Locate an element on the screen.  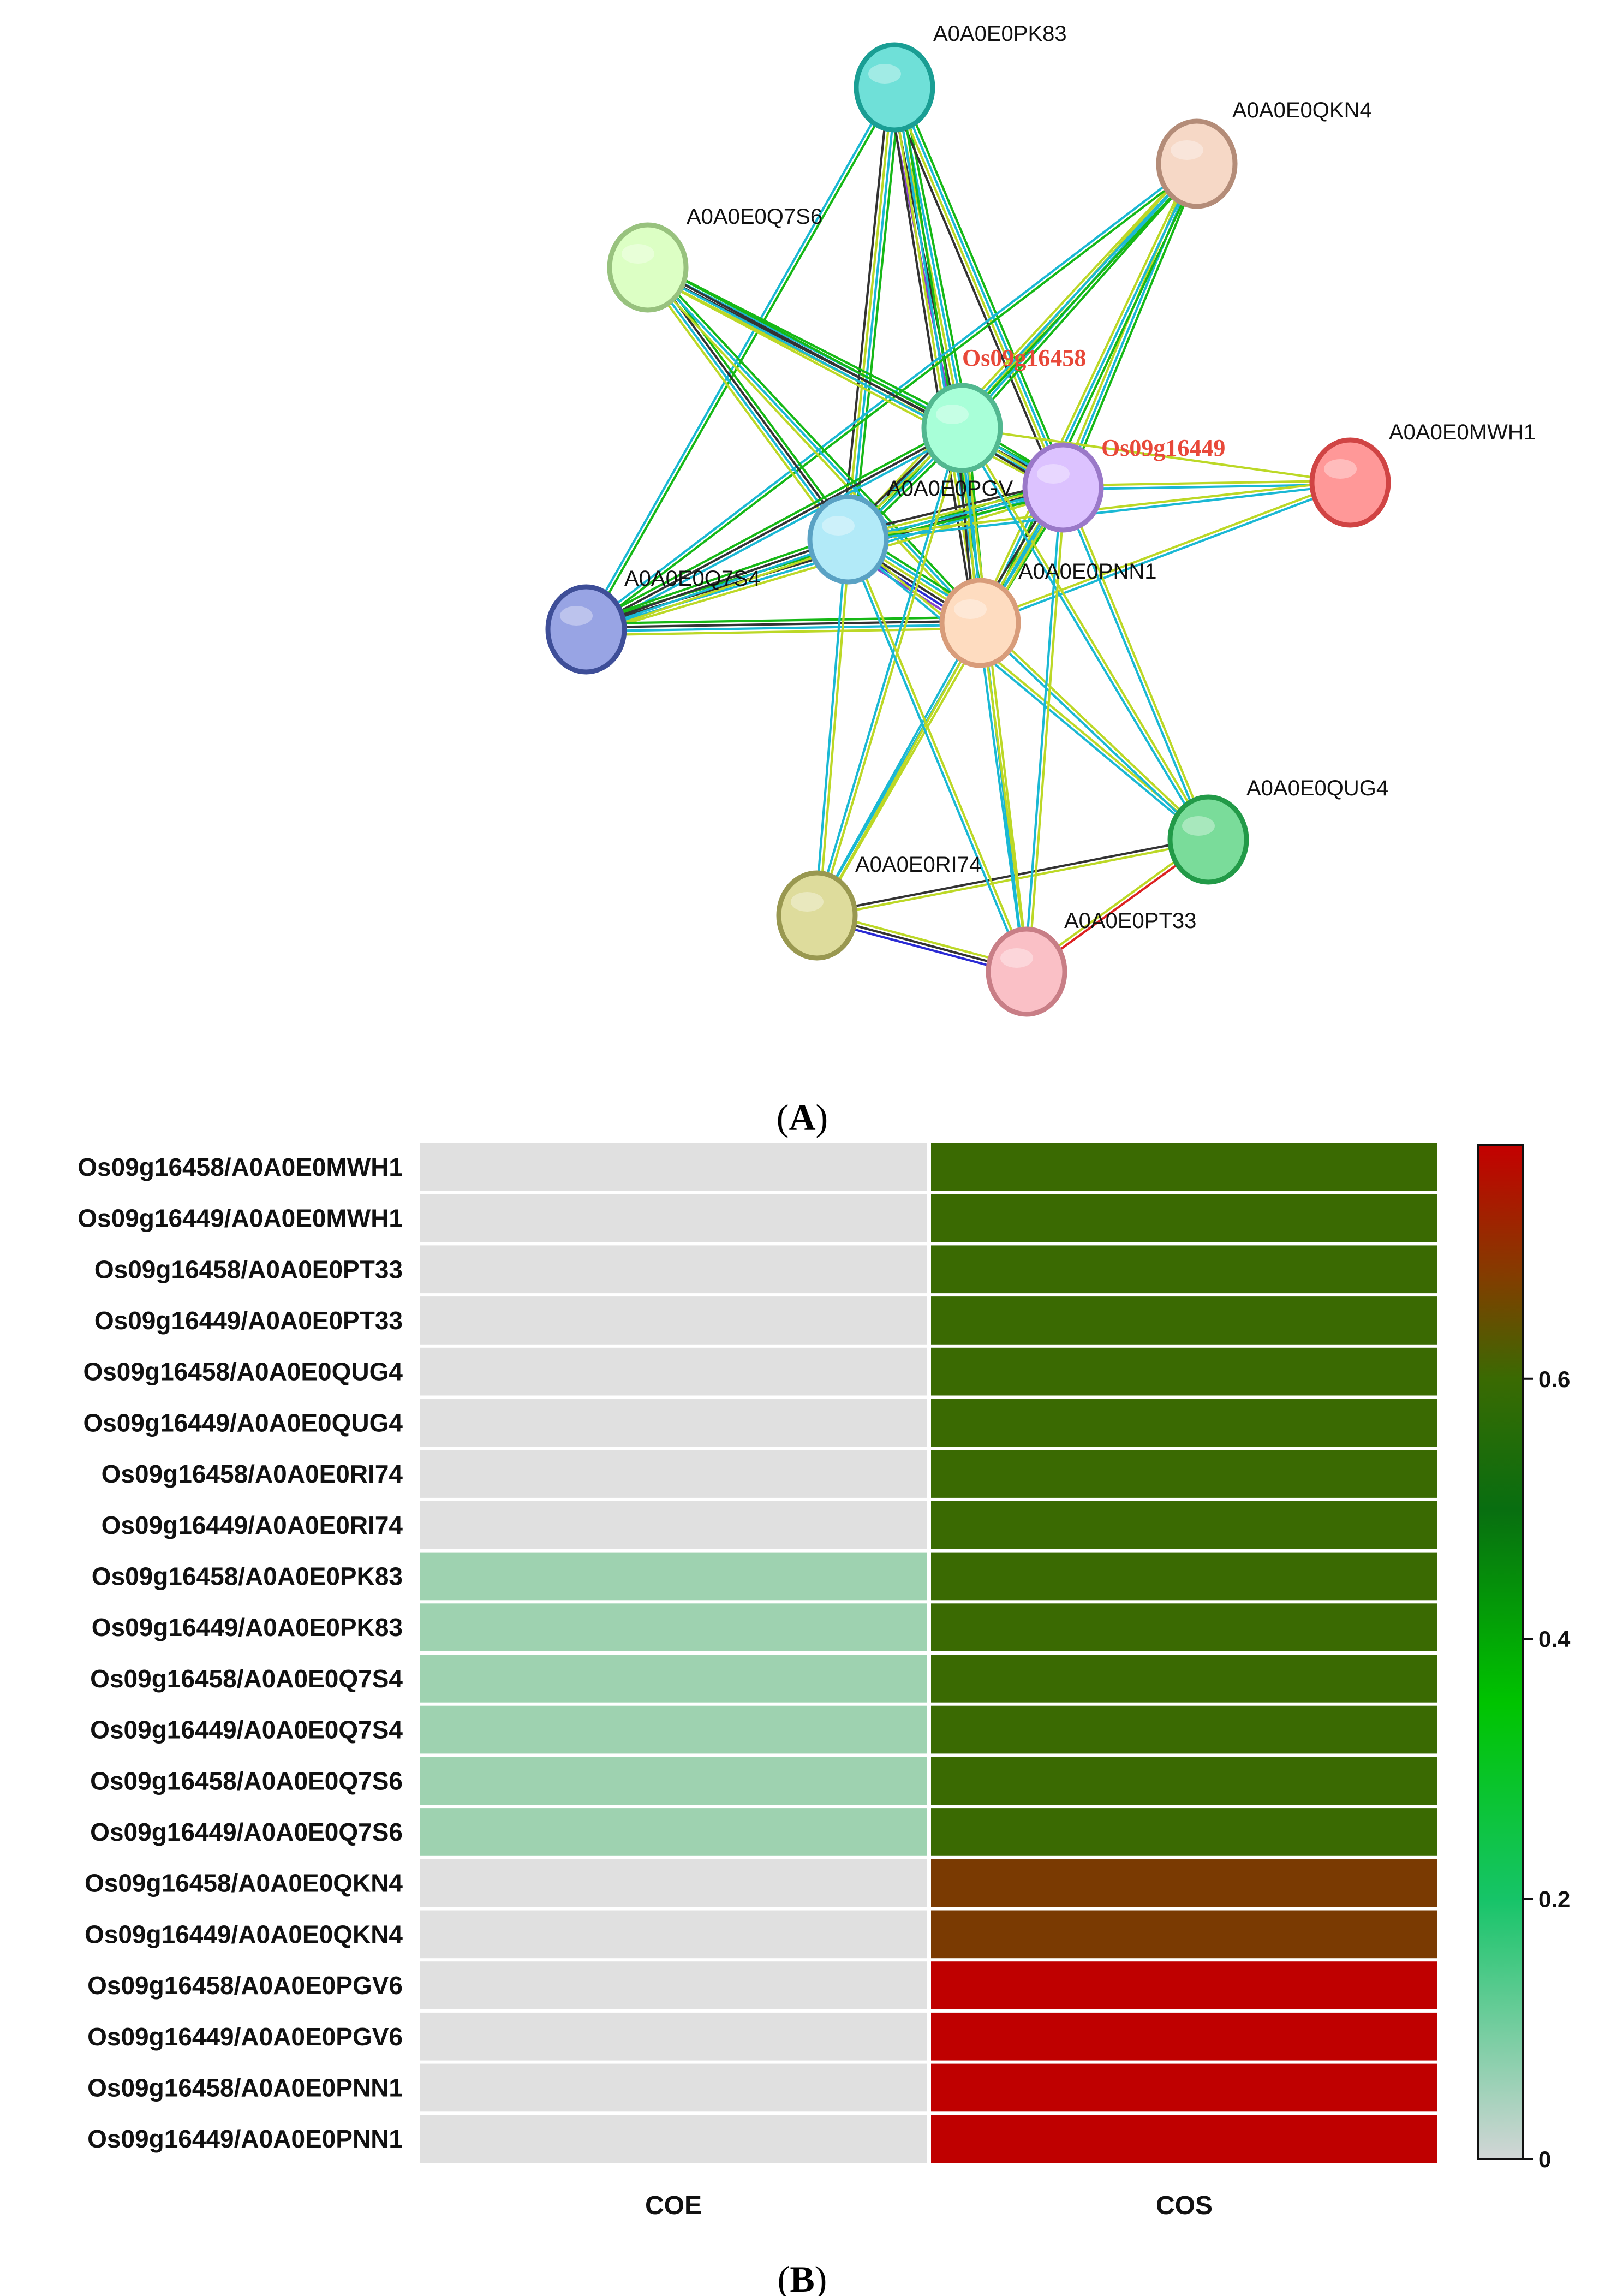
node-label: A0A0E0PK83 is located at coordinates (1000, 34).